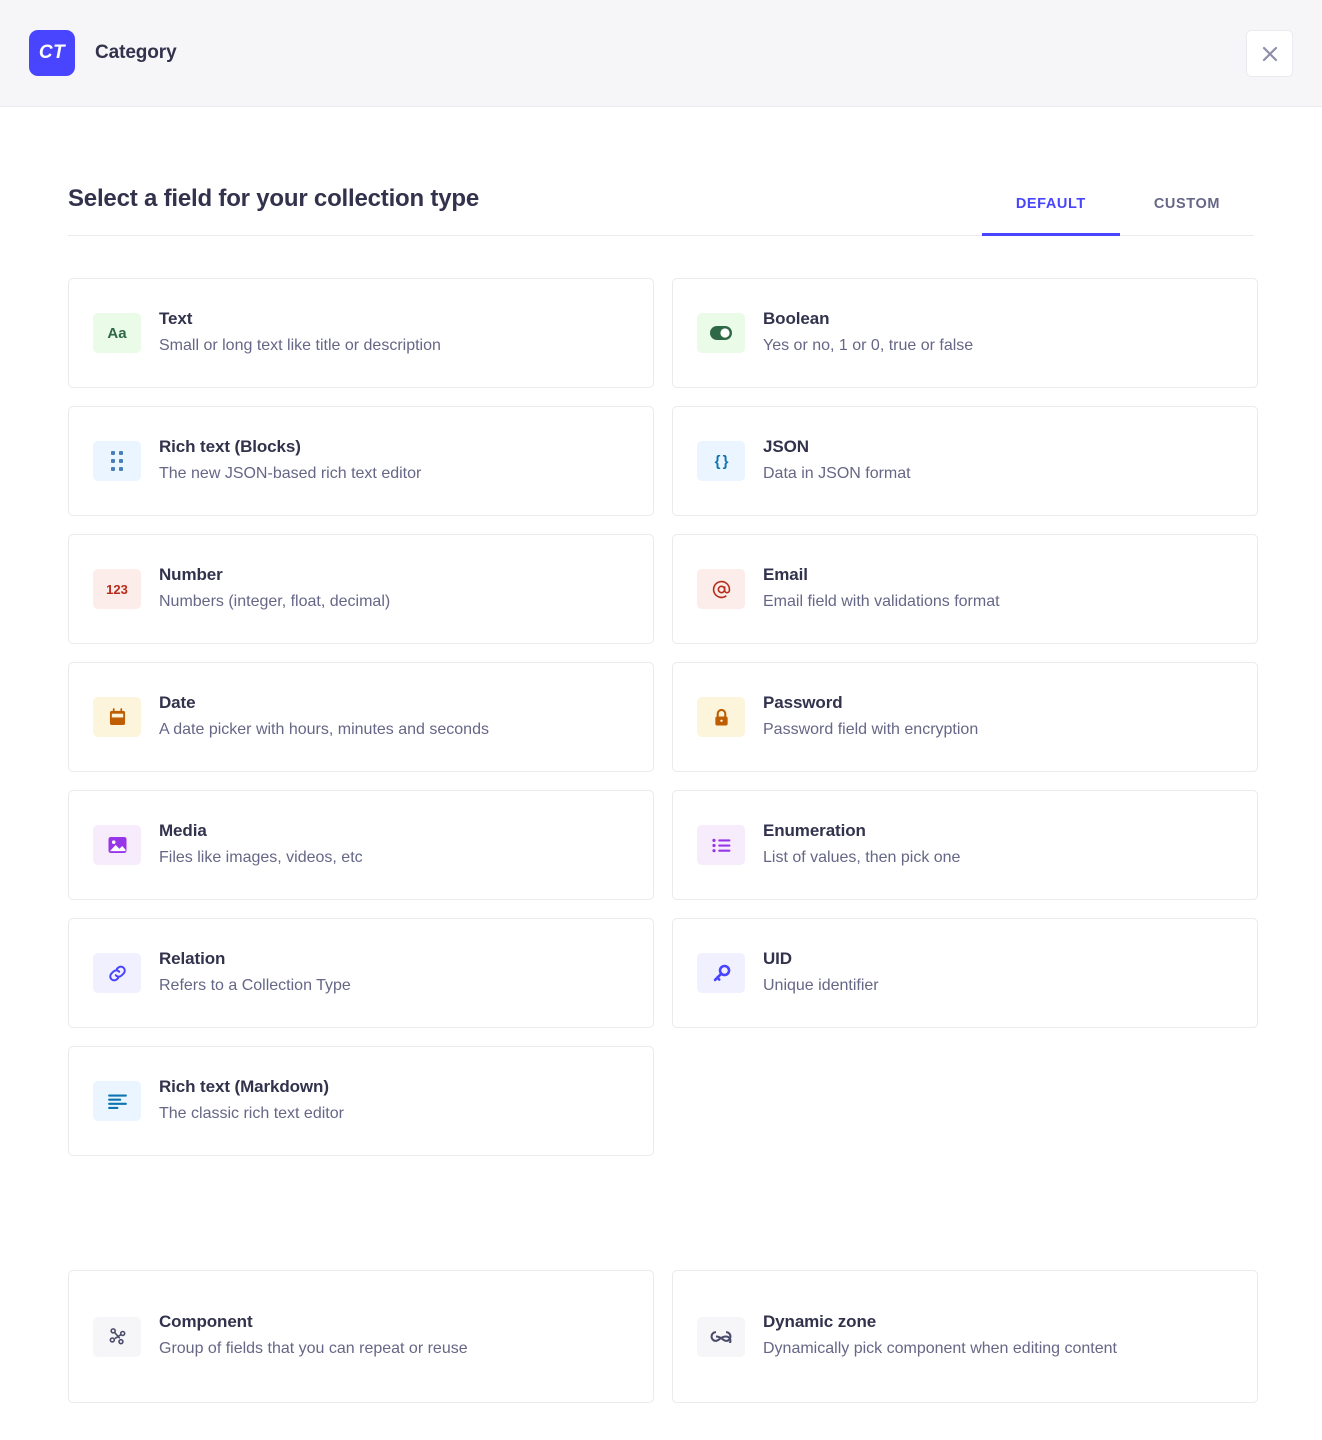 This screenshot has width=1322, height=1440. What do you see at coordinates (663, 1213) in the screenshot?
I see `section-spacer` at bounding box center [663, 1213].